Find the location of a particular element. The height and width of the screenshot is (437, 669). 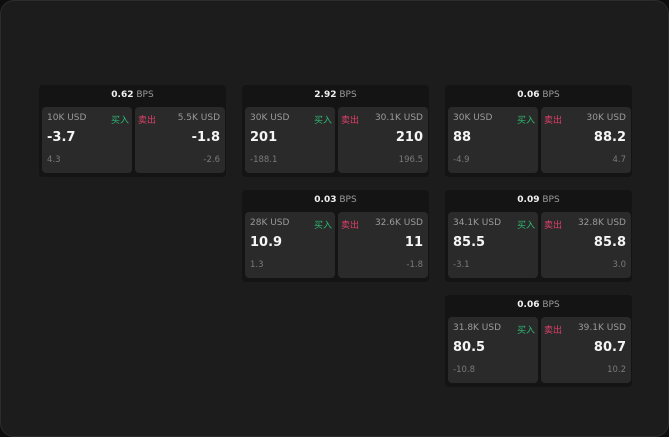

sell-price: 88.2 is located at coordinates (609, 137).